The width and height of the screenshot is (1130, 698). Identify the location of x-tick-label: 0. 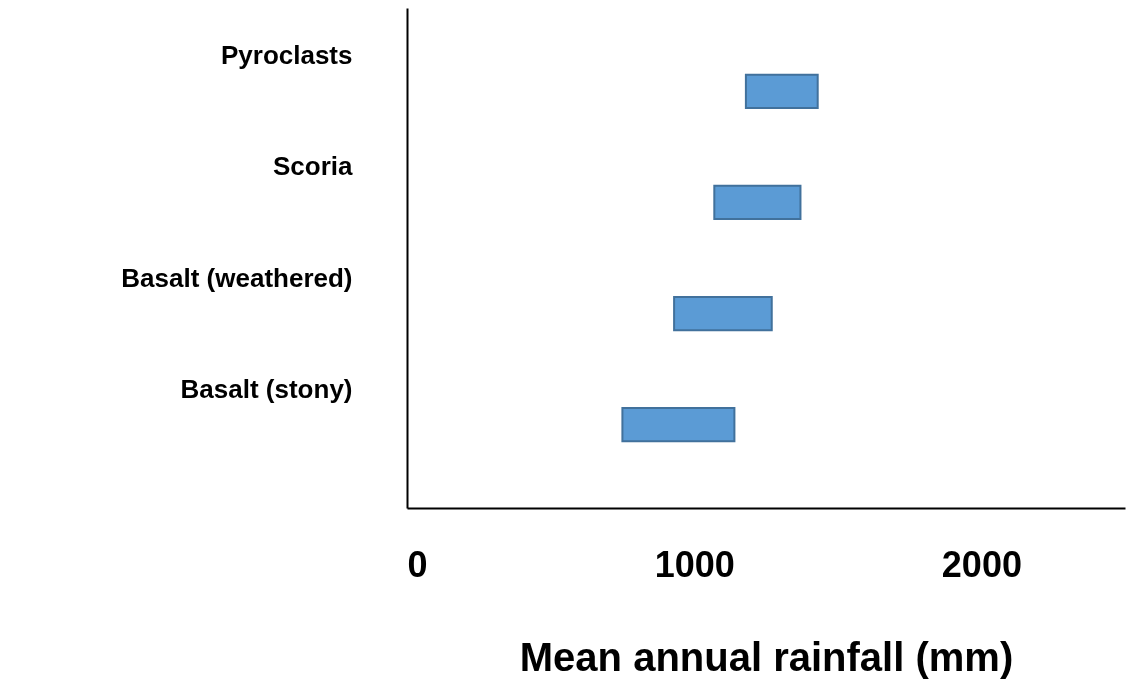
(417, 564).